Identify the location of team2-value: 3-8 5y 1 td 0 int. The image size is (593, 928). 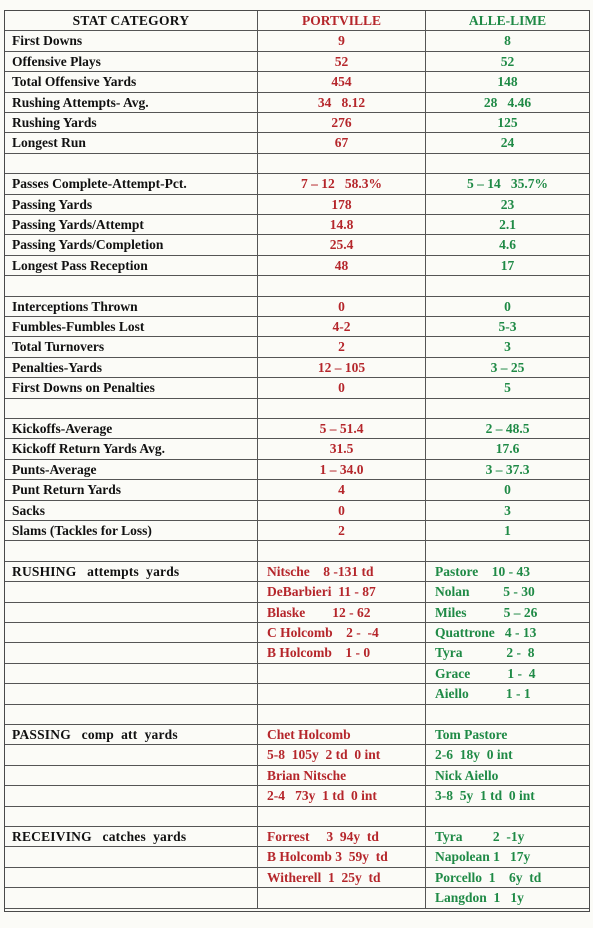
(485, 796).